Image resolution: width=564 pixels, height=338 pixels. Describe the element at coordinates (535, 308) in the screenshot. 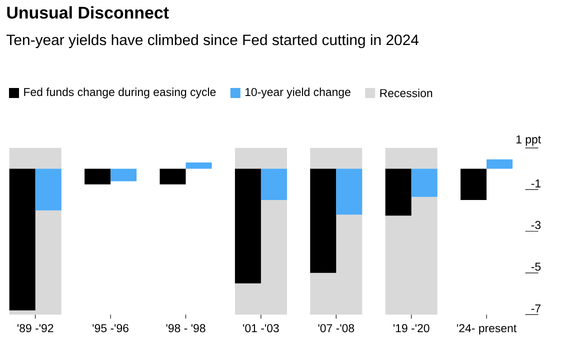

I see `y-tick-label: -7` at that location.